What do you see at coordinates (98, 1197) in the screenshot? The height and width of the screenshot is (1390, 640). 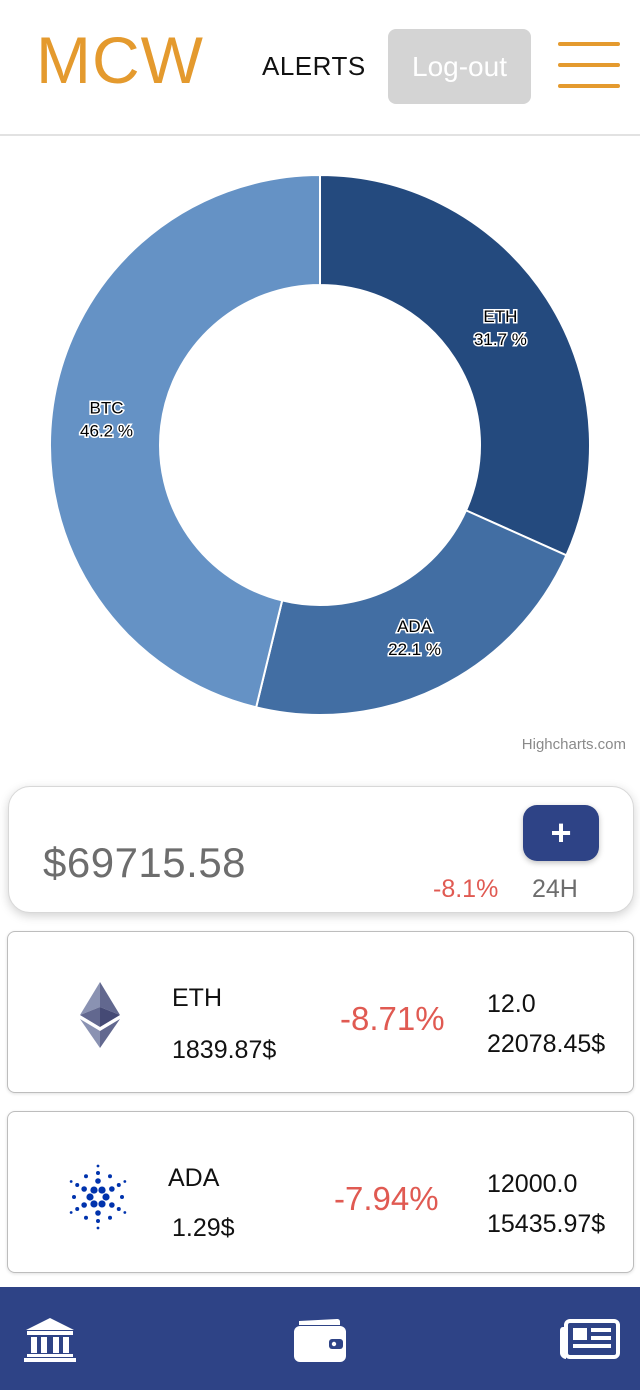 I see `cardano-icon` at bounding box center [98, 1197].